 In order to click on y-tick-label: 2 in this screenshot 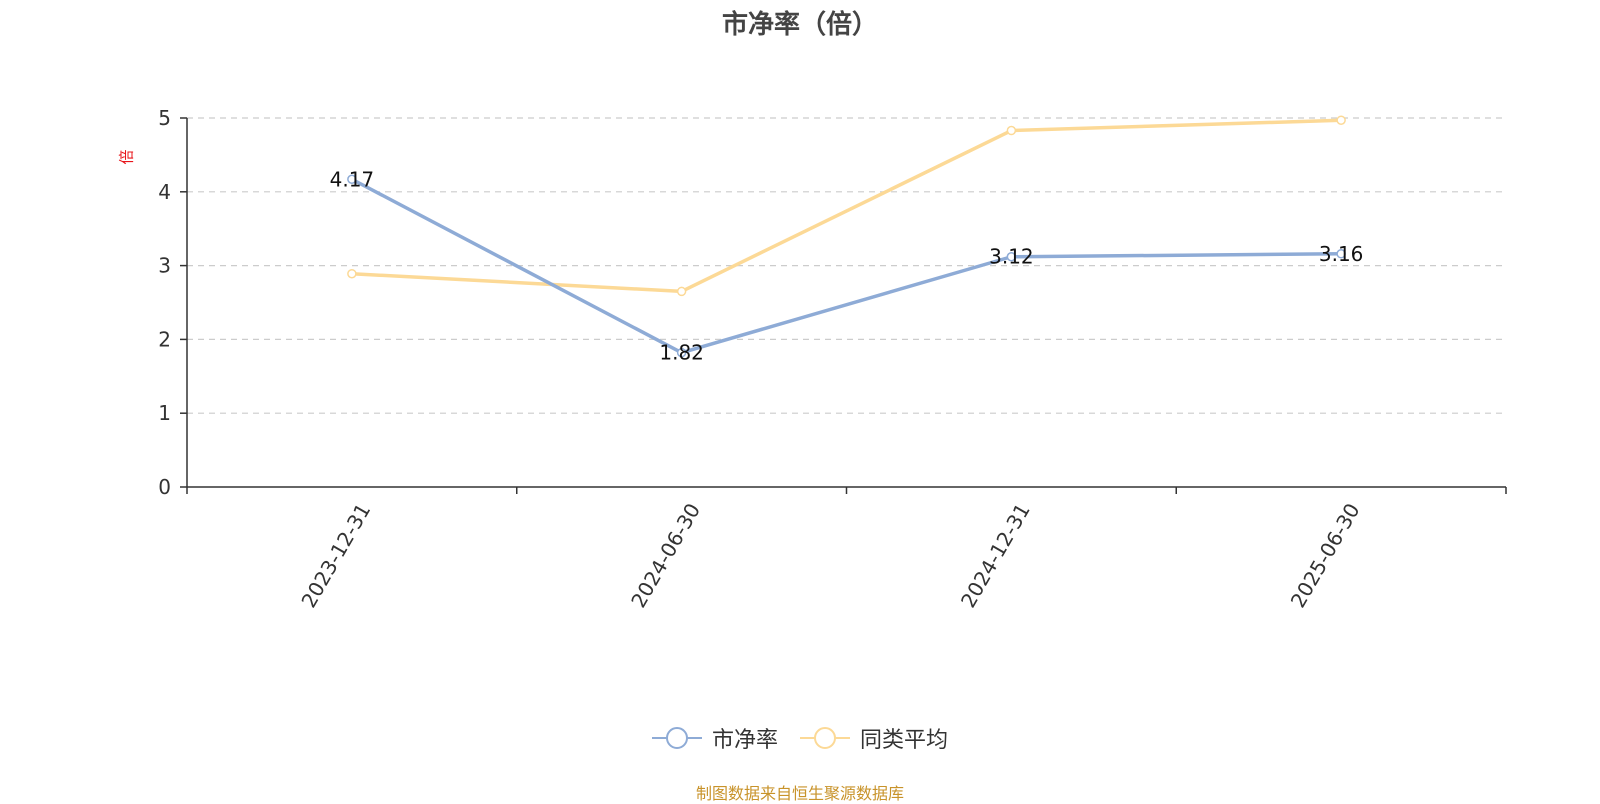, I will do `click(164, 339)`.